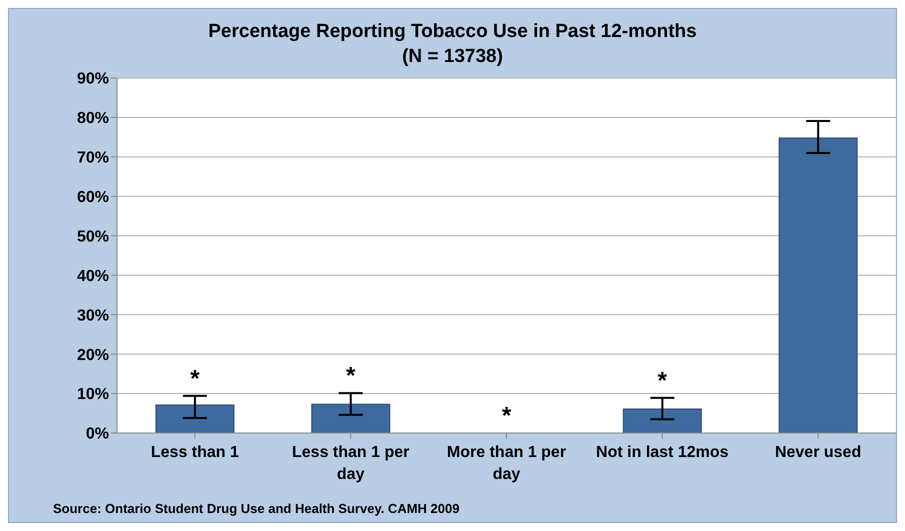  I want to click on x-tick-label: Not in last 12mos, so click(662, 452).